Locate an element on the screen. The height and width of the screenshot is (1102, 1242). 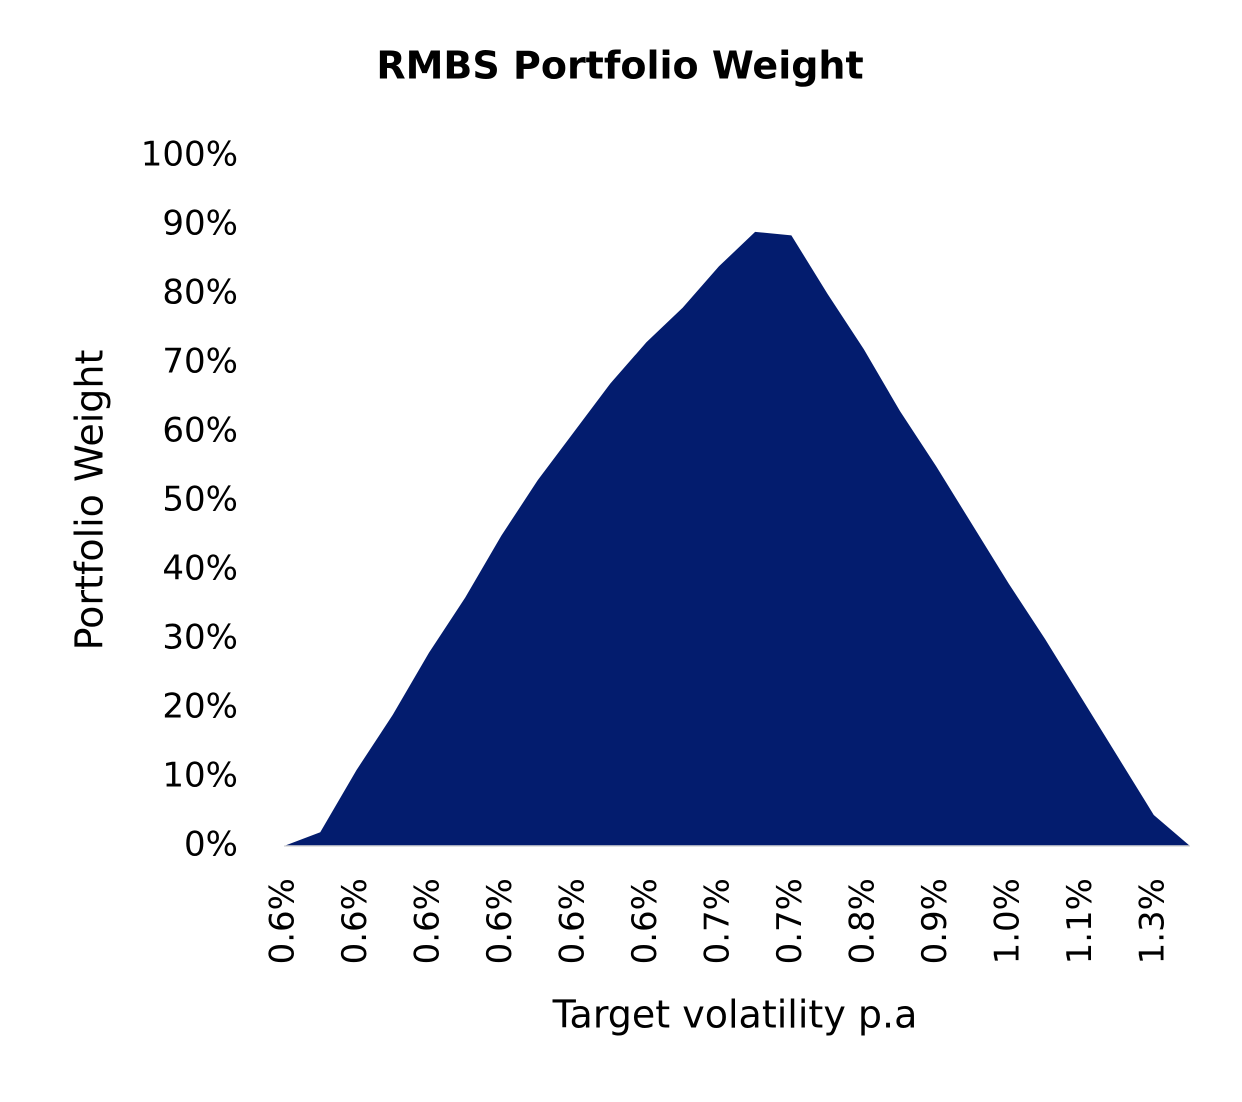
x-tick-label: 1.1% is located at coordinates (1080, 921).